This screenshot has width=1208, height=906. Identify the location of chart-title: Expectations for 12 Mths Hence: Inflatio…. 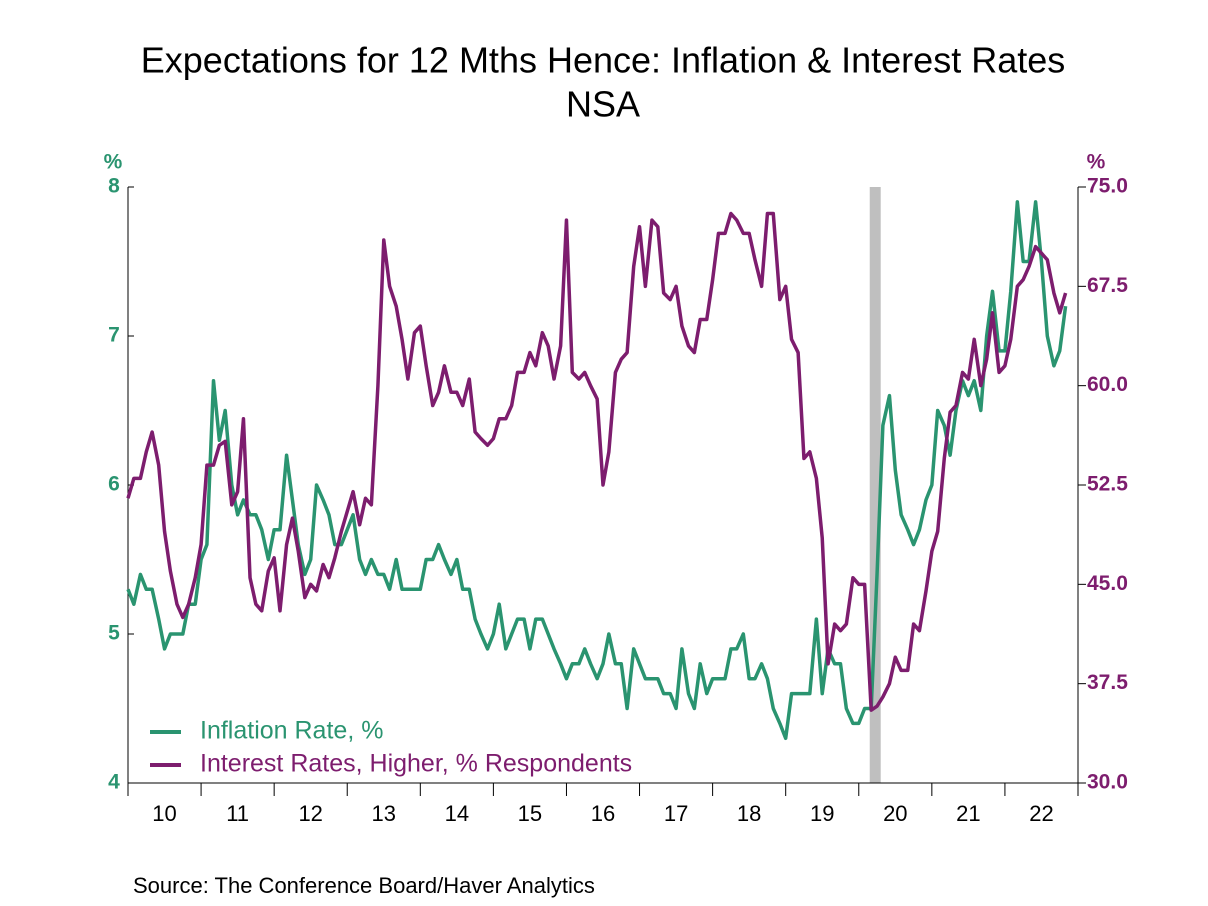
(603, 60).